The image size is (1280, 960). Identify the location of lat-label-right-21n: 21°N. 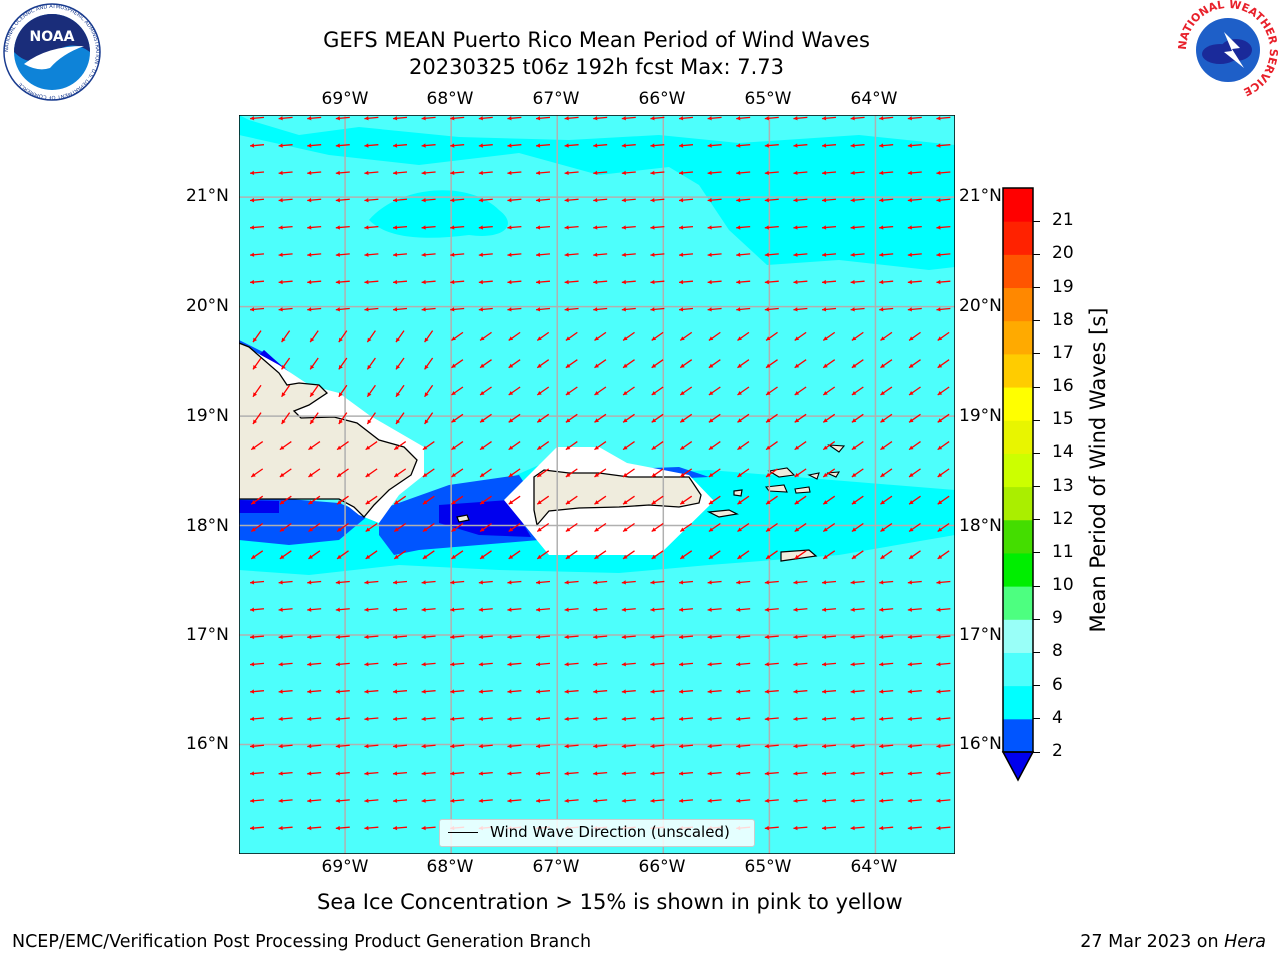
(980, 196).